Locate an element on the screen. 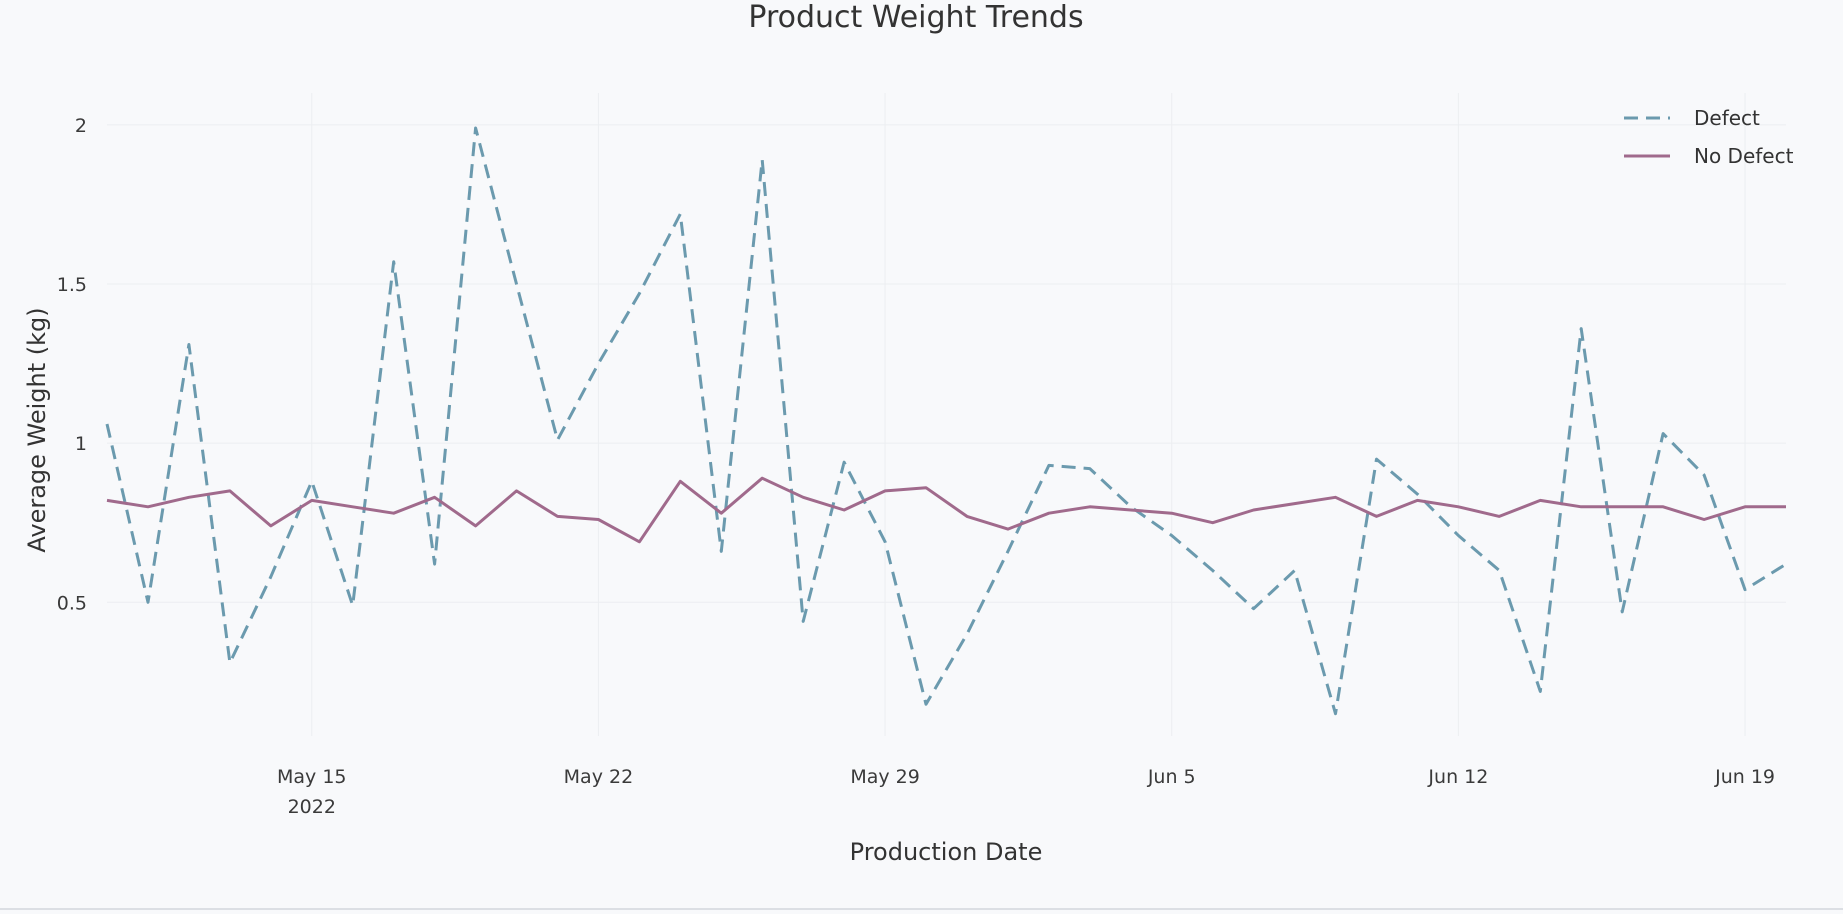  x-tick-label: Jun 5 is located at coordinates (1171, 777).